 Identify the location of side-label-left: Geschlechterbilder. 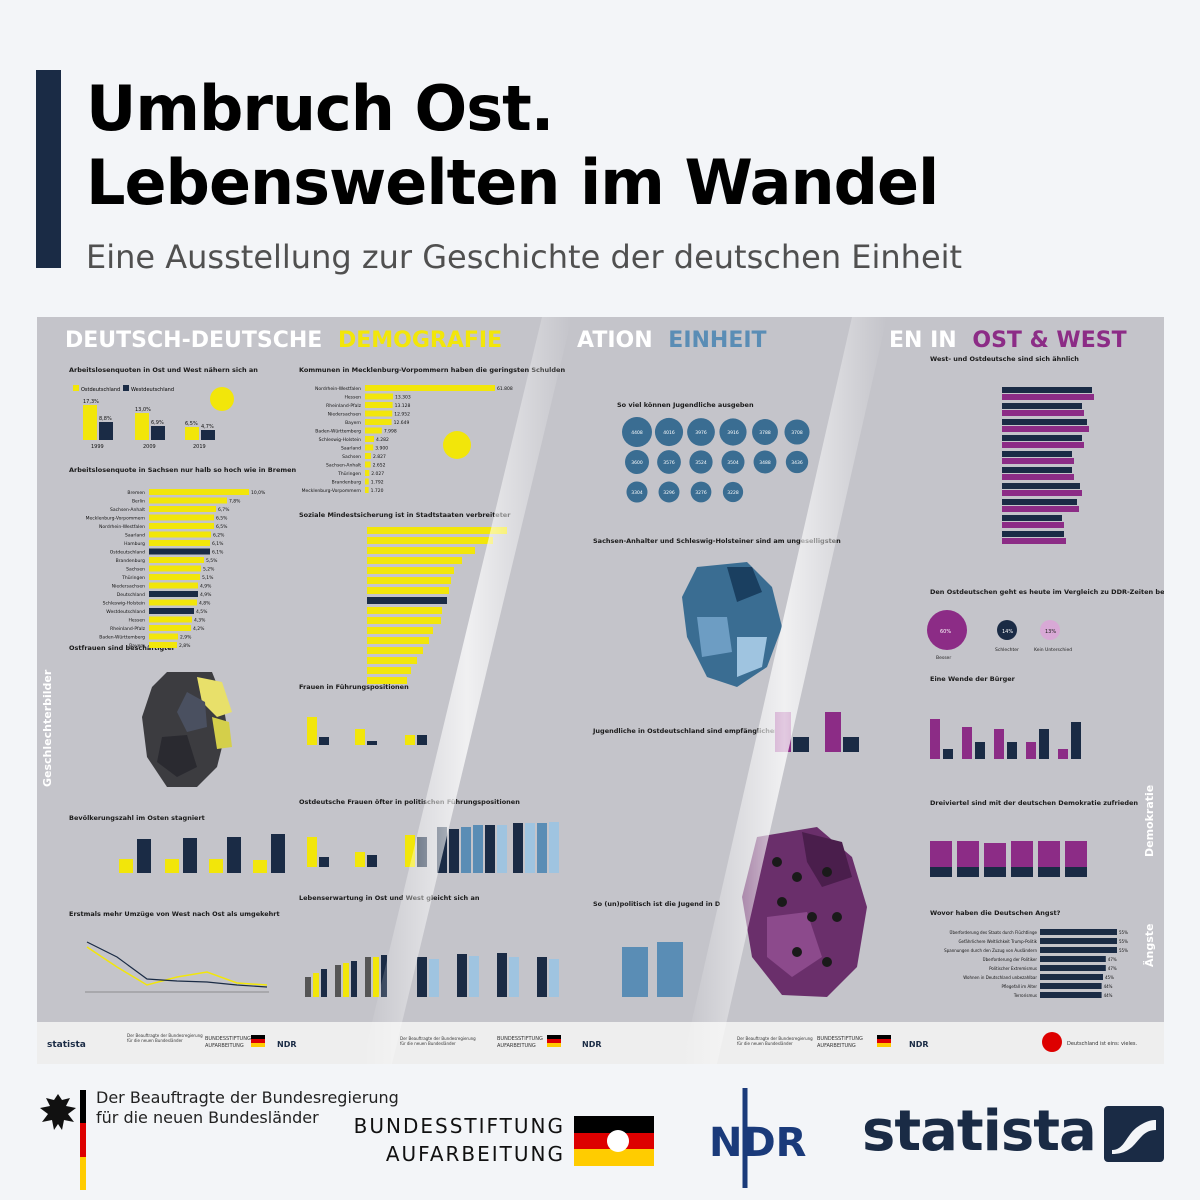
(47, 728).